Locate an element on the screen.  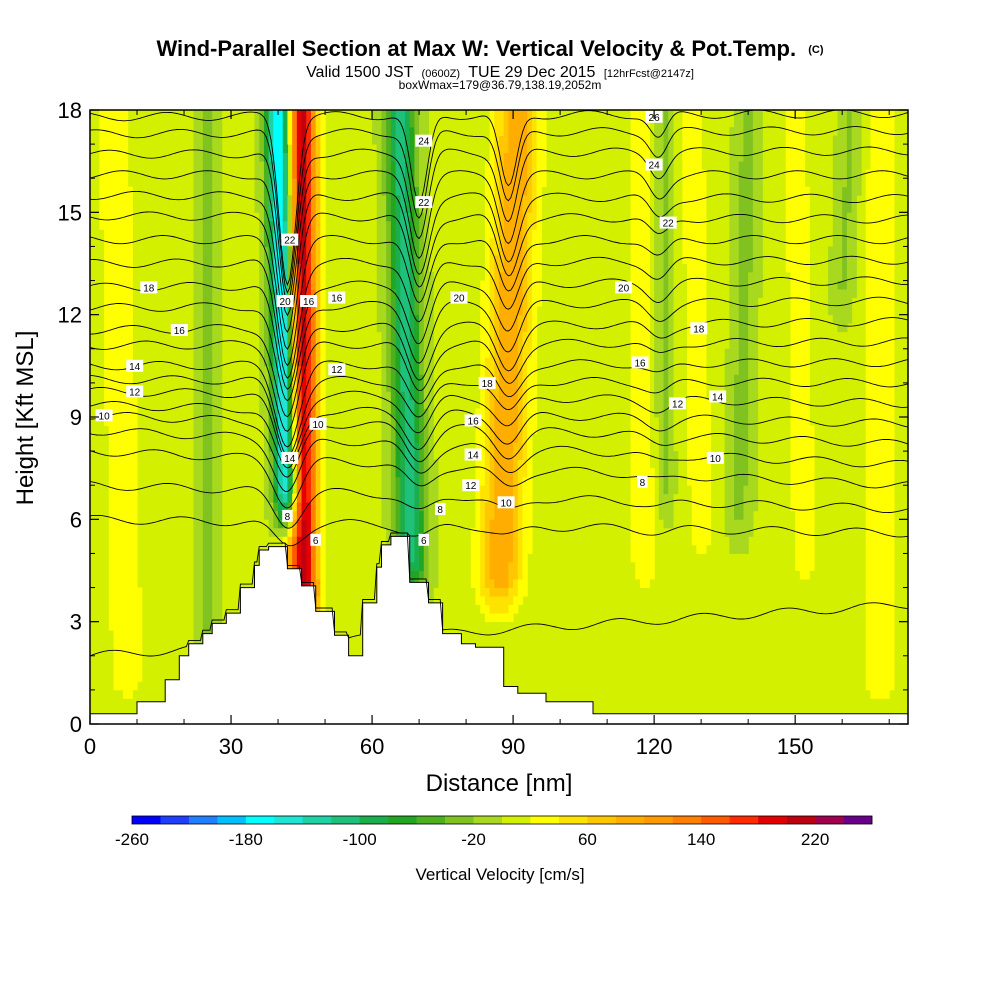
svg-text: 14 is located at coordinates (135, 367).